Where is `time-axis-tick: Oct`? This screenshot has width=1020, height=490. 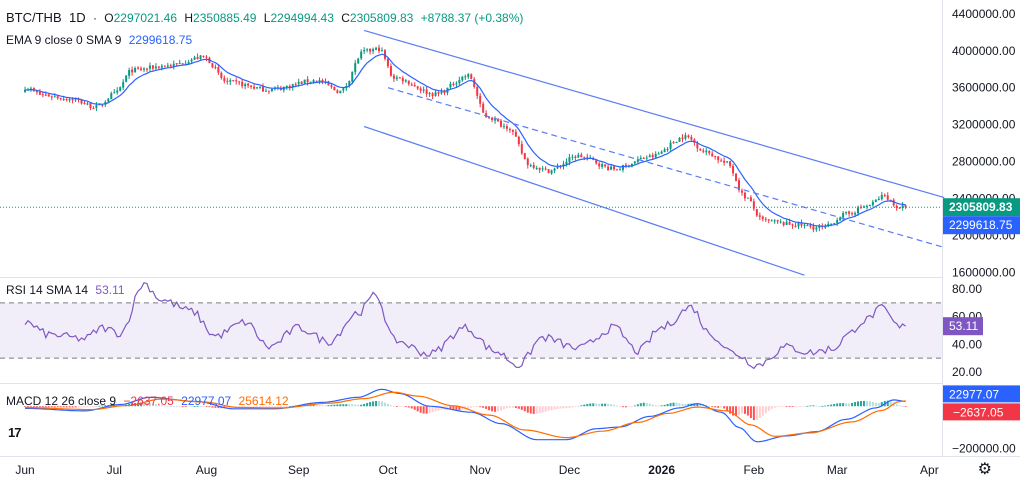 time-axis-tick: Oct is located at coordinates (388, 470).